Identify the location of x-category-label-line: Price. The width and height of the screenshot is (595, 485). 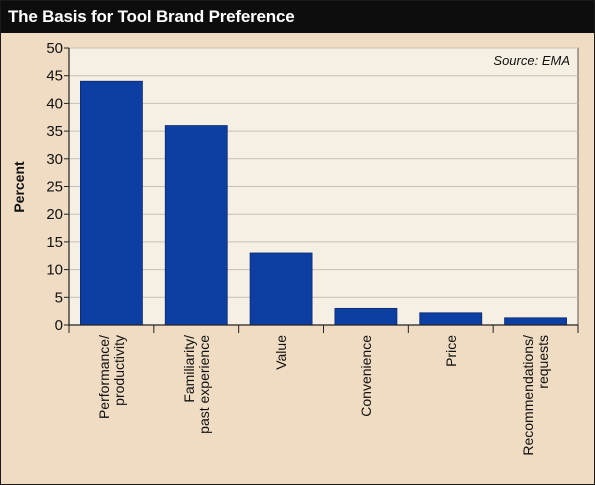
(451, 351).